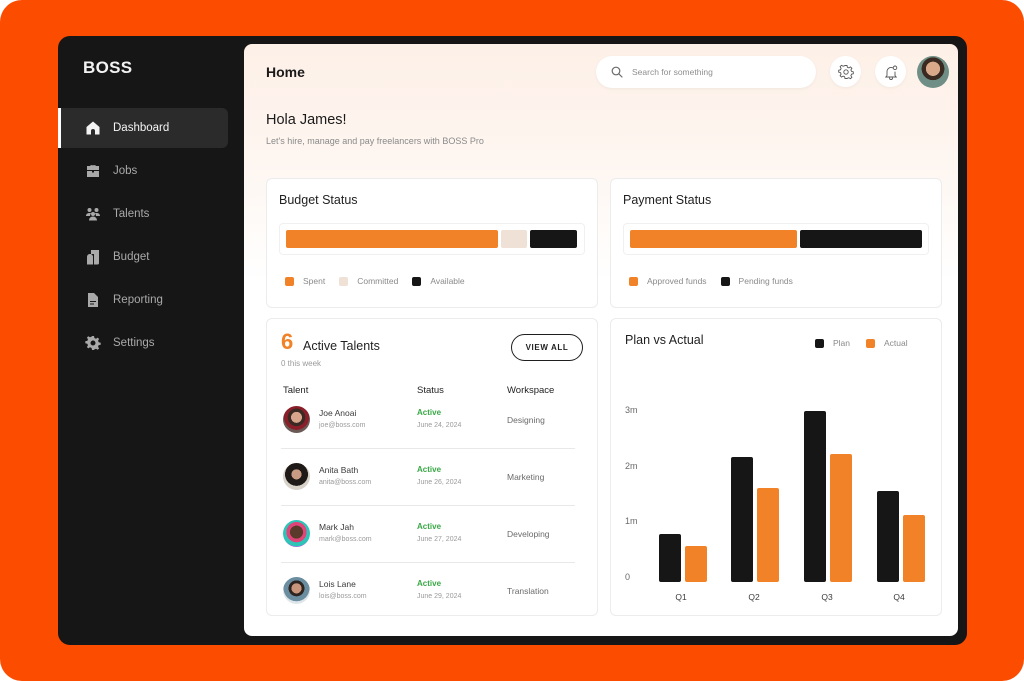 Image resolution: width=1024 pixels, height=681 pixels. Describe the element at coordinates (138, 300) in the screenshot. I see `sidebar-item-label: Reporting` at that location.